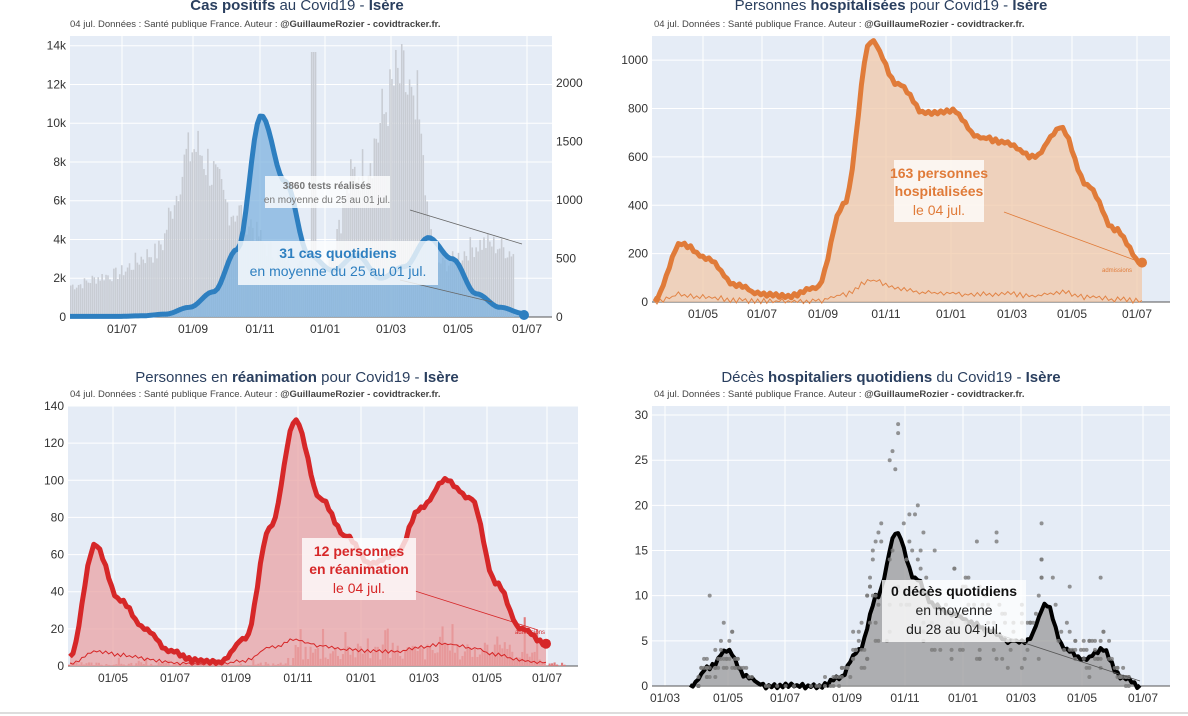 This screenshot has height=716, width=1188. What do you see at coordinates (638, 205) in the screenshot?
I see `y-tick-label: 400` at bounding box center [638, 205].